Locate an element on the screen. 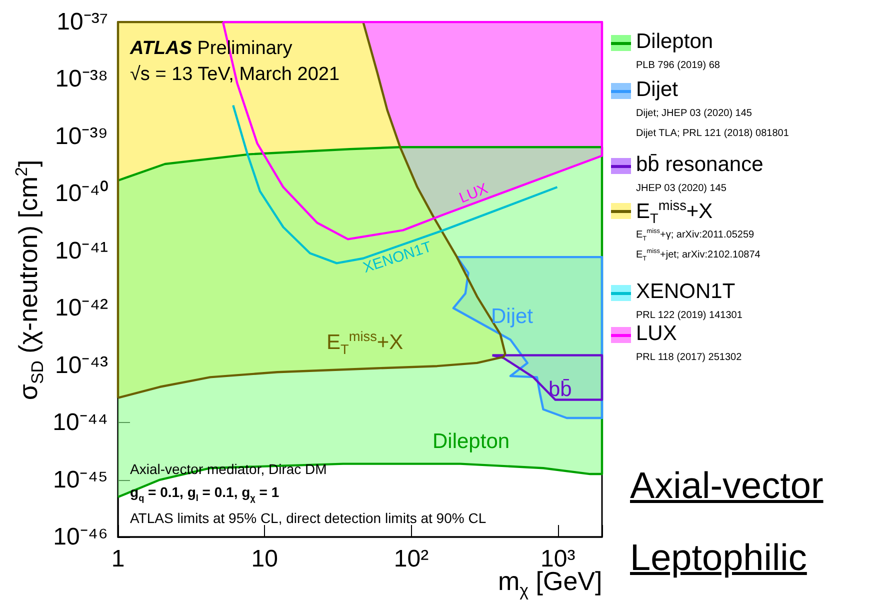 The image size is (869, 609). annotation: LUX is located at coordinates (473, 193).